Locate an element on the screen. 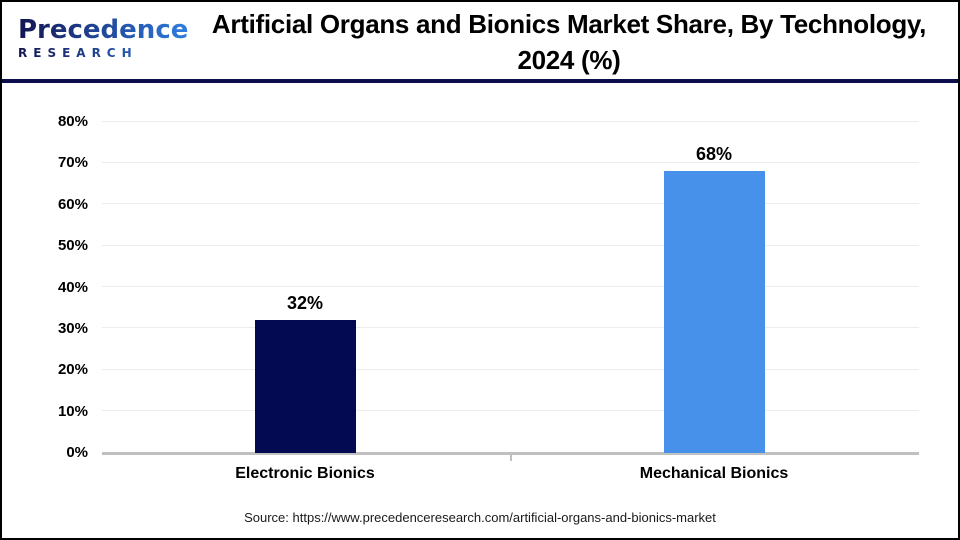 This screenshot has height=540, width=960. bar-electronic-bionics is located at coordinates (305, 386).